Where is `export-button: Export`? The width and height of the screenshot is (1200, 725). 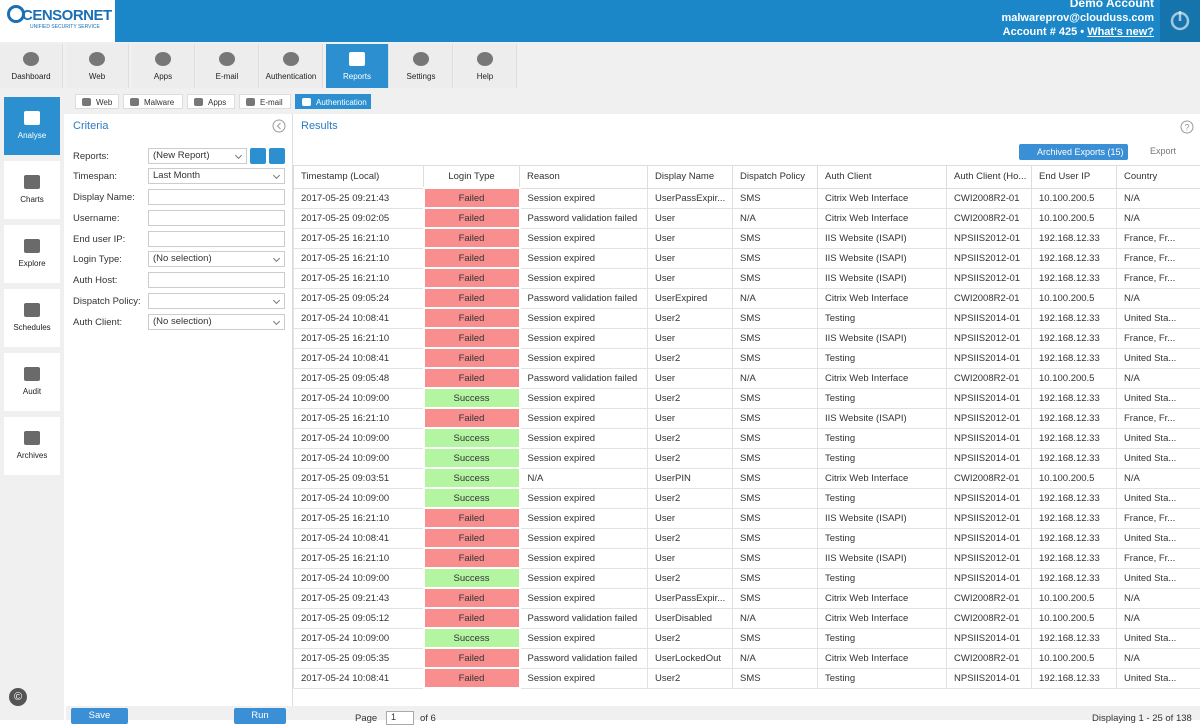 export-button: Export is located at coordinates (1163, 151).